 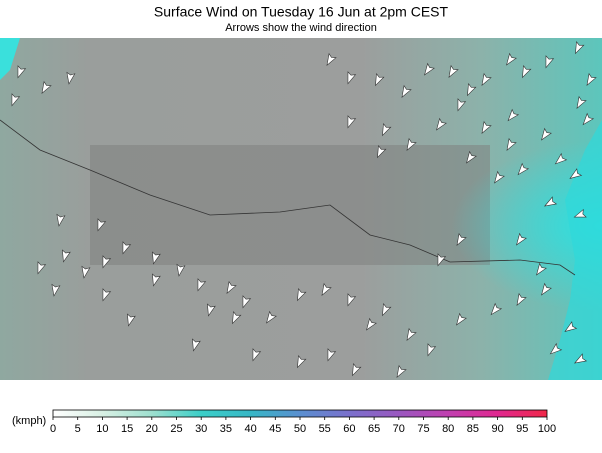 What do you see at coordinates (201, 429) in the screenshot?
I see `scale-tick-label: 30` at bounding box center [201, 429].